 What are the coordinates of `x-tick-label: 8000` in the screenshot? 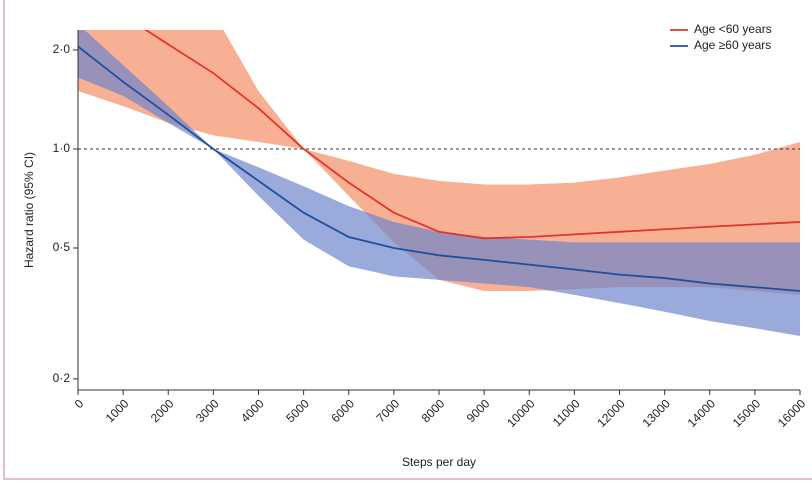 It's located at (433, 410).